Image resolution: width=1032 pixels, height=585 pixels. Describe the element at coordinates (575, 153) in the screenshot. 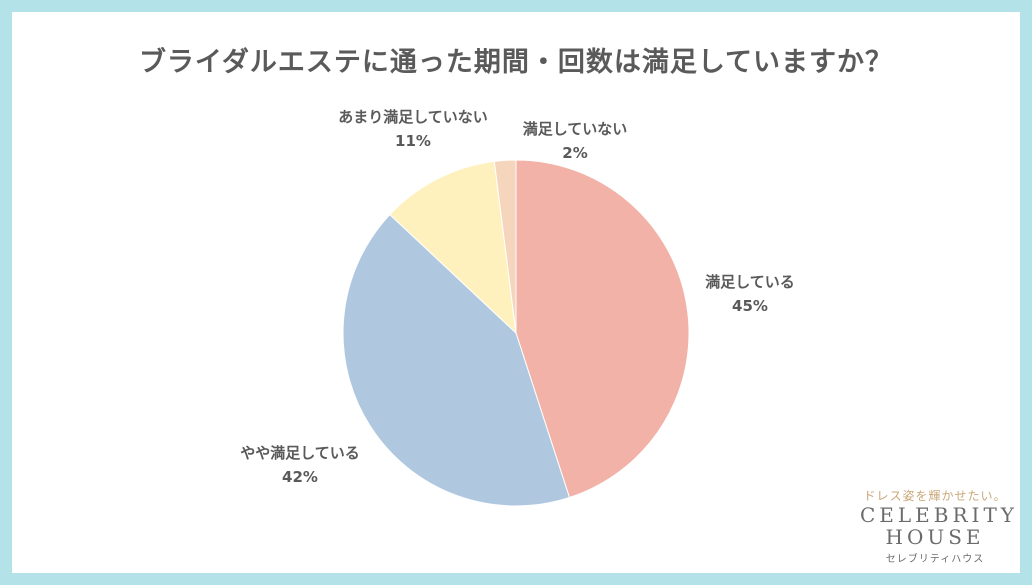

I see `slice-pct-text: 2%` at that location.